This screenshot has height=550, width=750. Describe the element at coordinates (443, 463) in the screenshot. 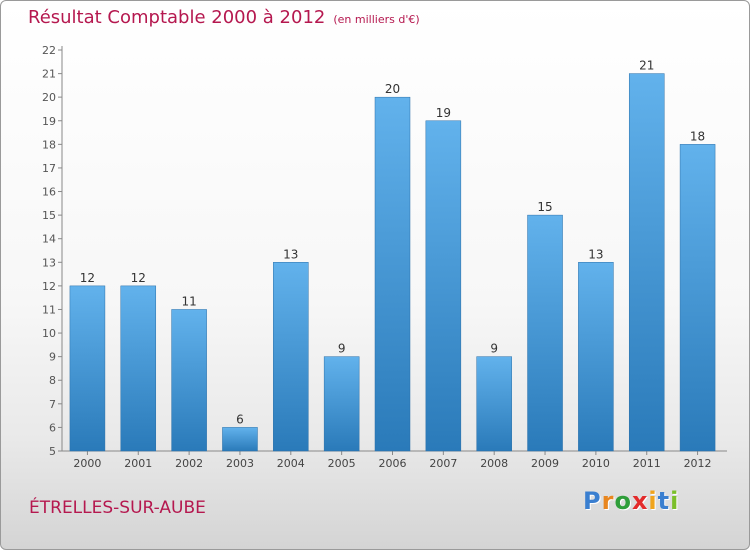

I see `x-tick-label: 2007` at that location.